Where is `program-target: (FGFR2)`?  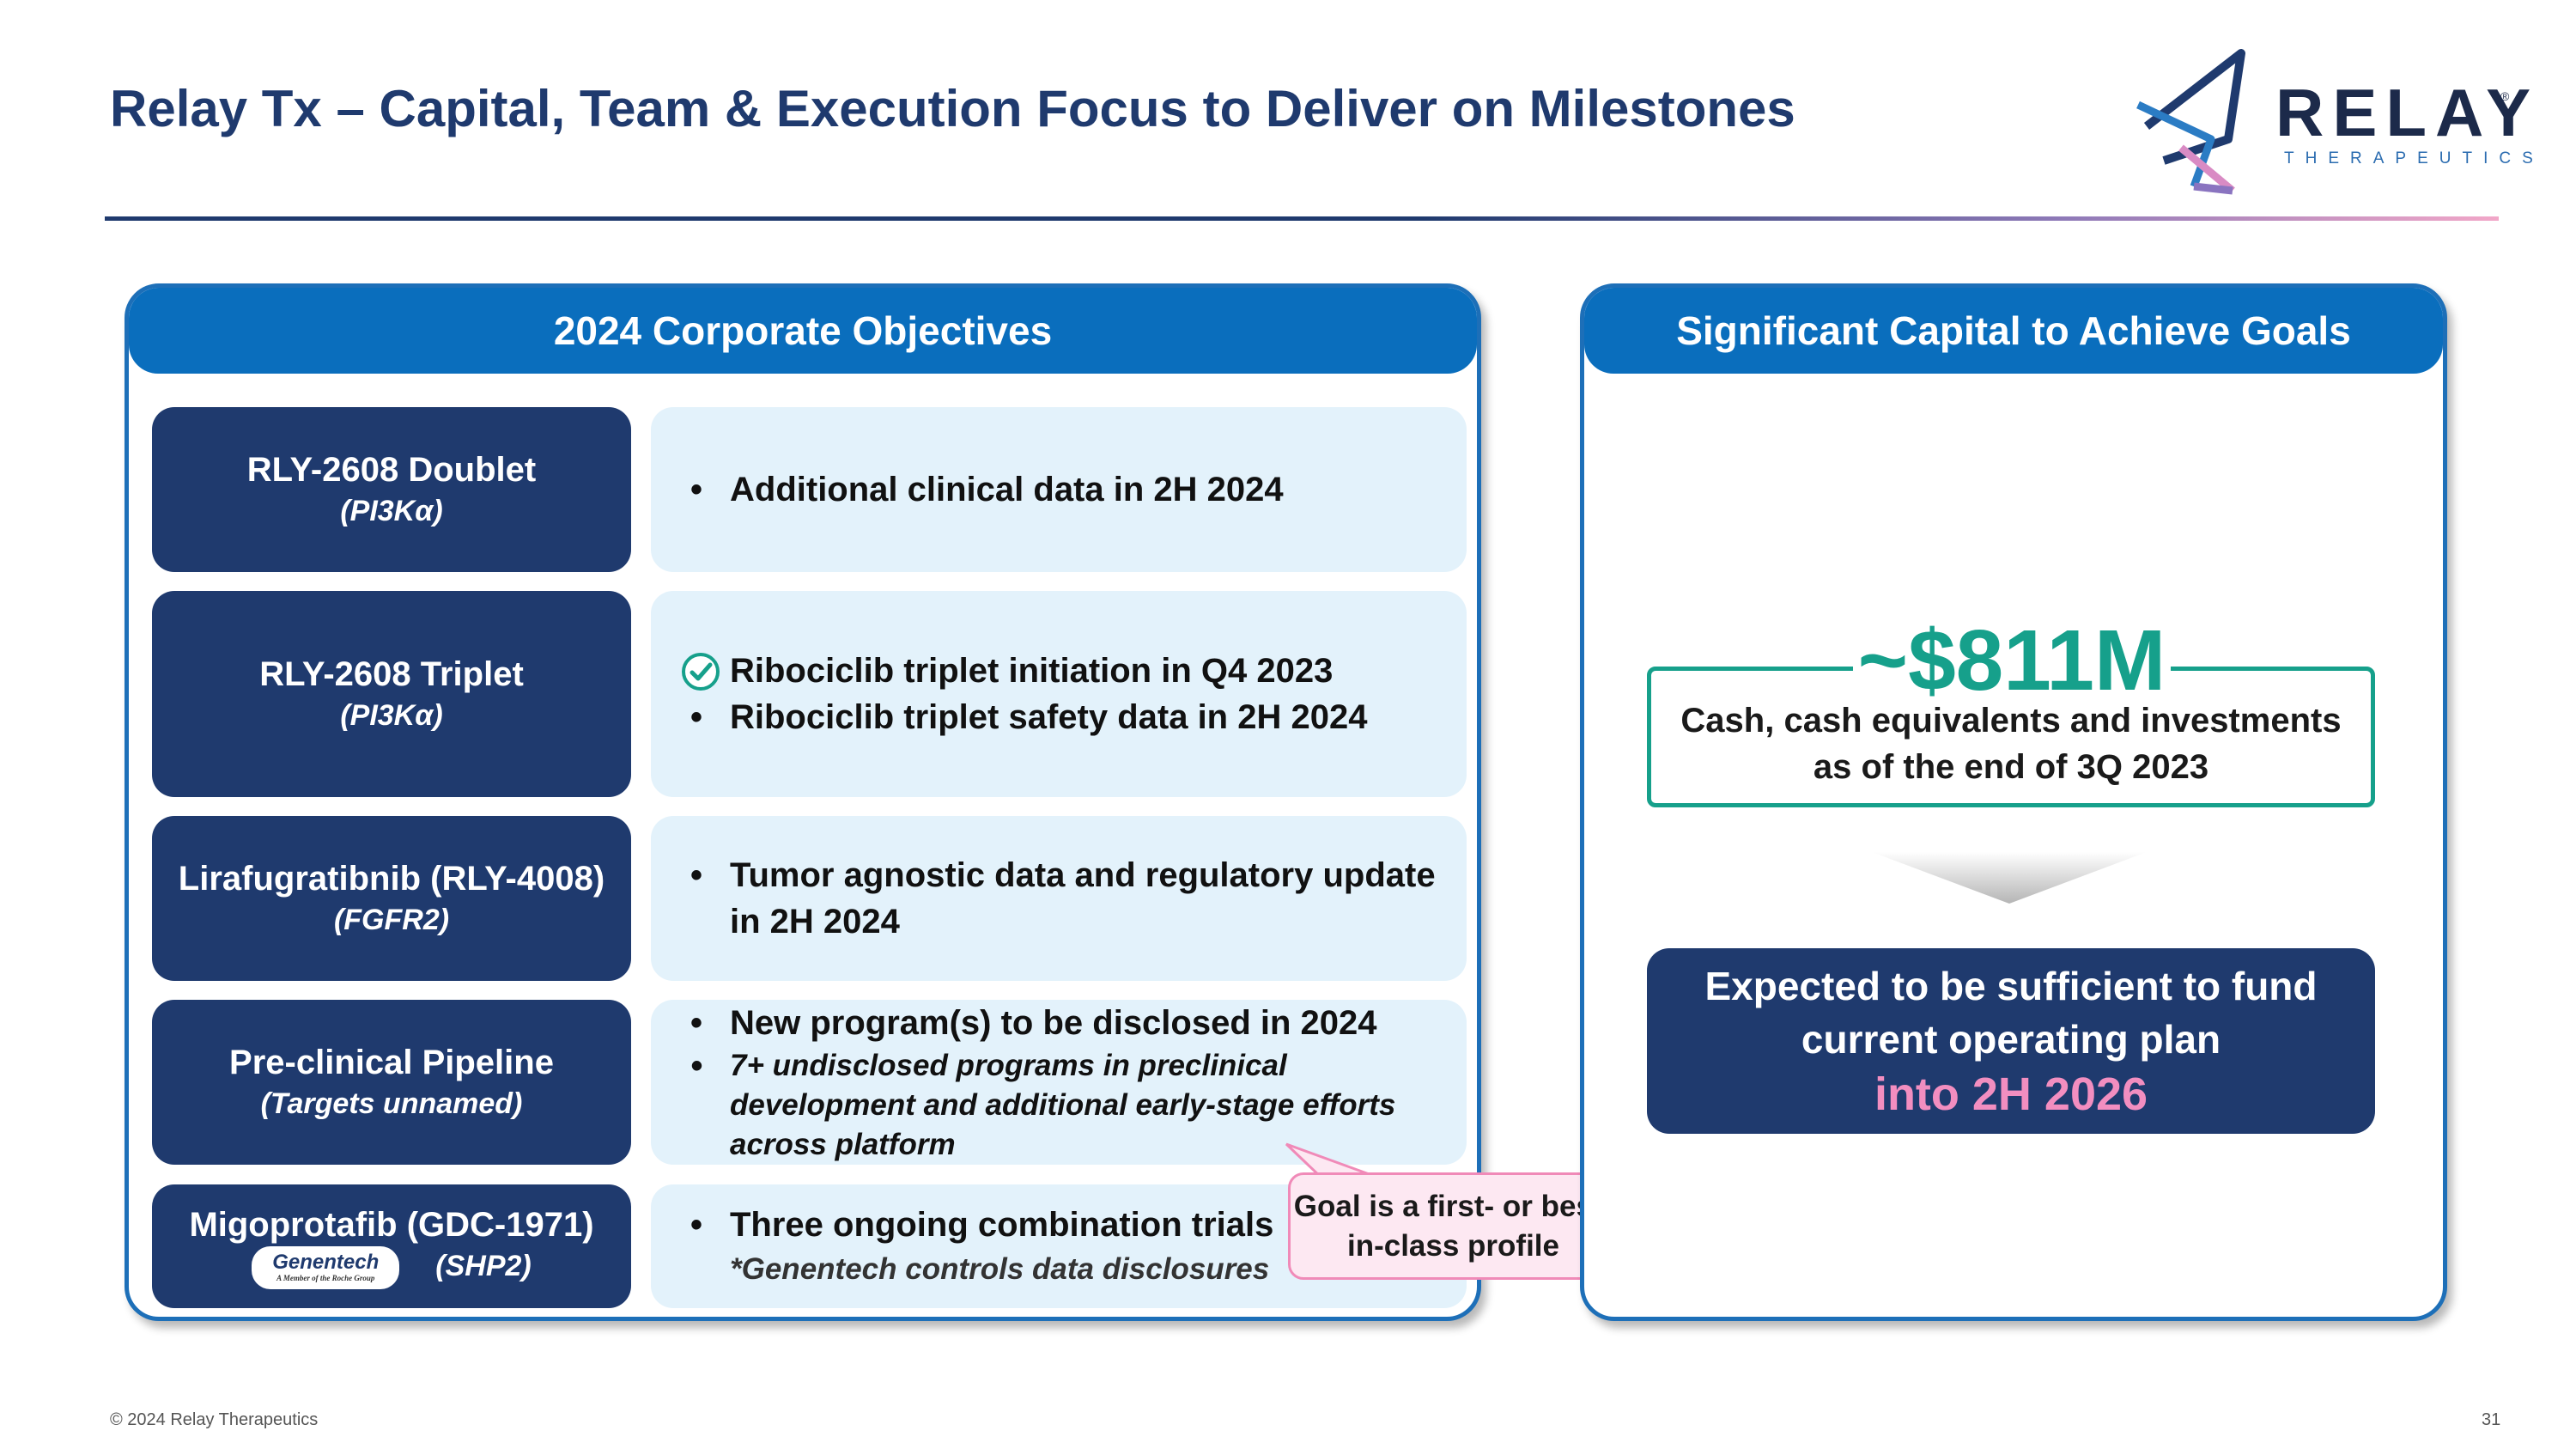 program-target: (FGFR2) is located at coordinates (391, 920).